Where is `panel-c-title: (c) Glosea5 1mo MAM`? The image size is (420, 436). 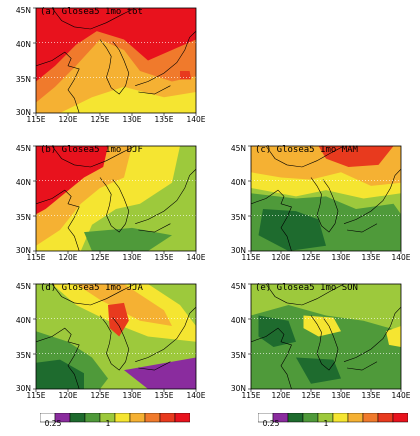
panel-c-title: (c) Glosea5 1mo MAM is located at coordinates (306, 150).